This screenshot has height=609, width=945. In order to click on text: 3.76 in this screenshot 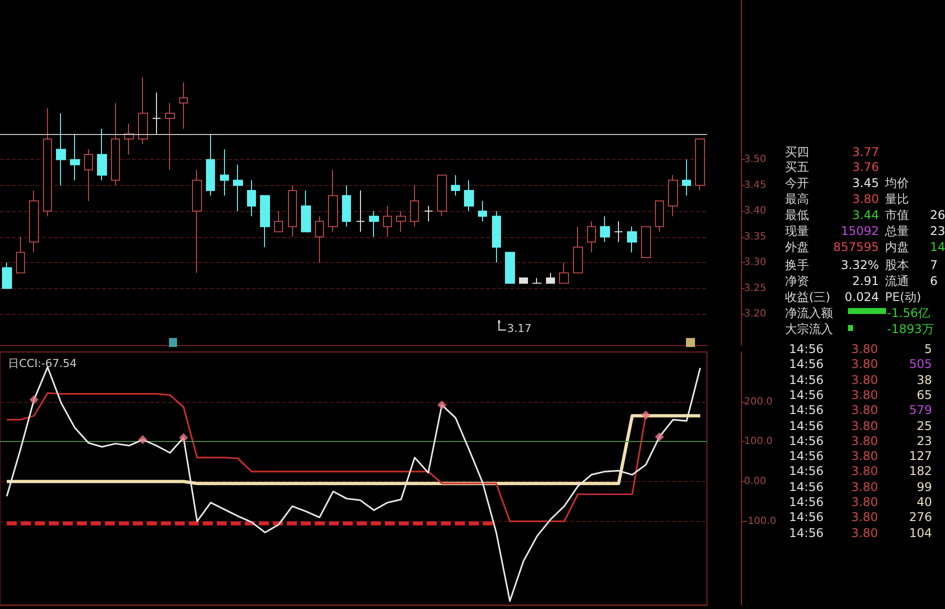, I will do `click(865, 167)`.